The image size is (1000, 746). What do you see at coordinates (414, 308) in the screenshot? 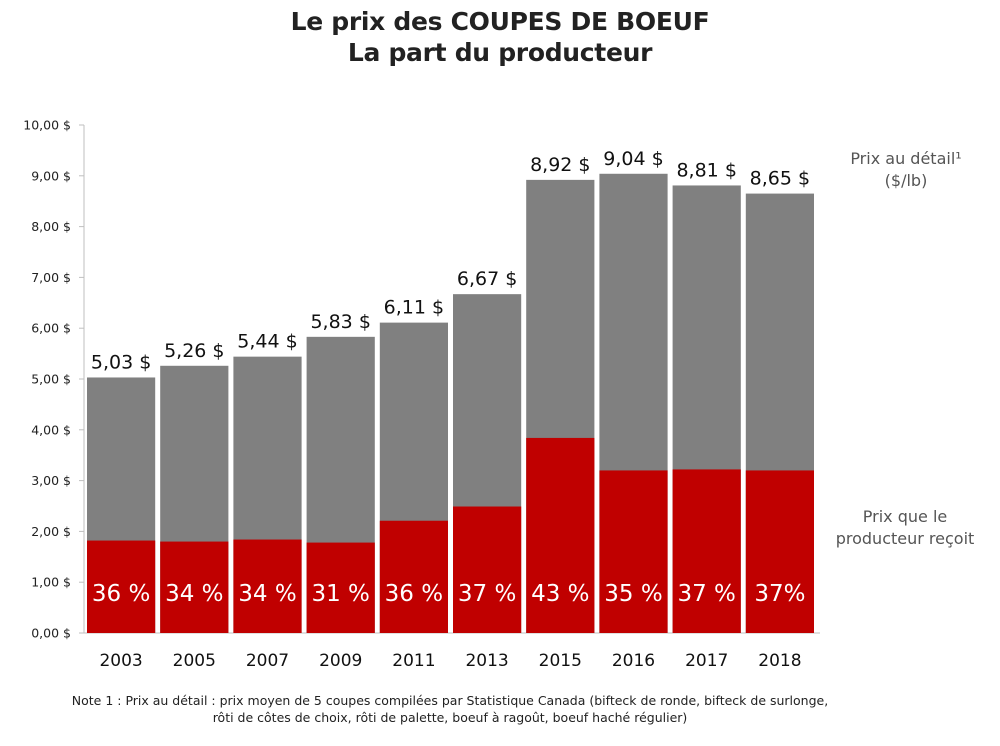
I see `retail-price-label: 6,11 $` at bounding box center [414, 308].